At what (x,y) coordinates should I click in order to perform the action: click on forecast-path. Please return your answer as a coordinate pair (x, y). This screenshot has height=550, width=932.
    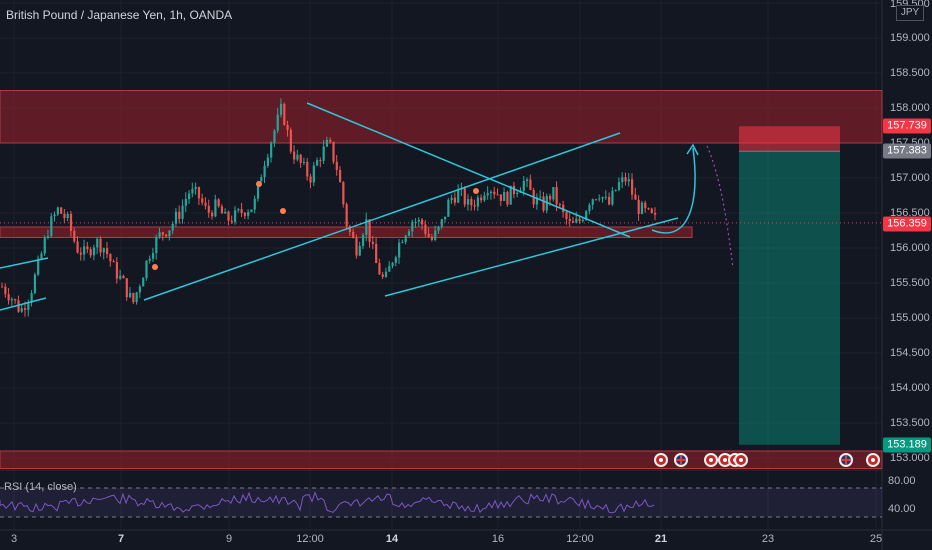
    Looking at the image, I should click on (720, 207).